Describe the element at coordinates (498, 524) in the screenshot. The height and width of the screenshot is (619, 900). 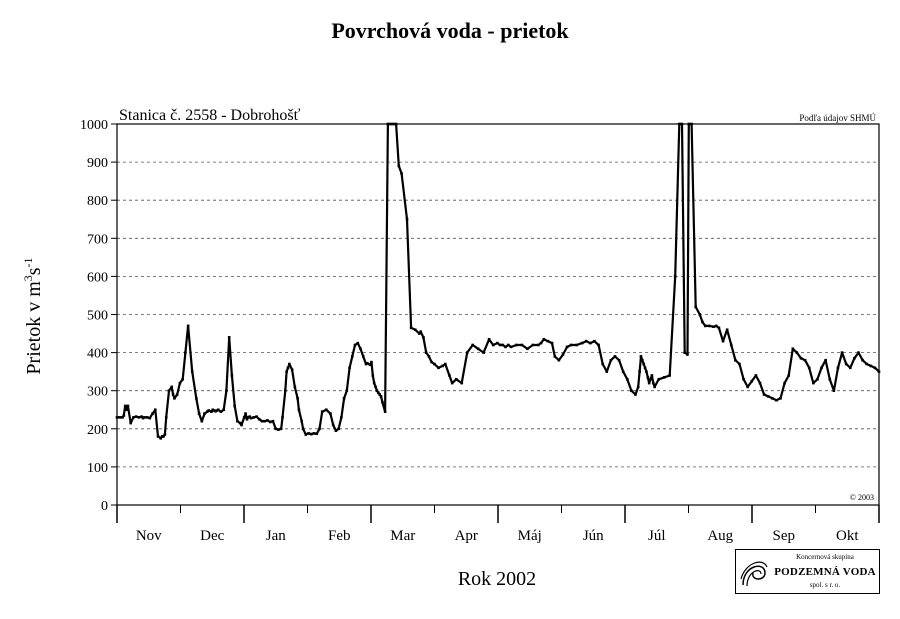
I see `x-axis-ticks: Nov Dec Jan Feb Mar Apr Máj Jún Júl Aug Sep Okt` at that location.